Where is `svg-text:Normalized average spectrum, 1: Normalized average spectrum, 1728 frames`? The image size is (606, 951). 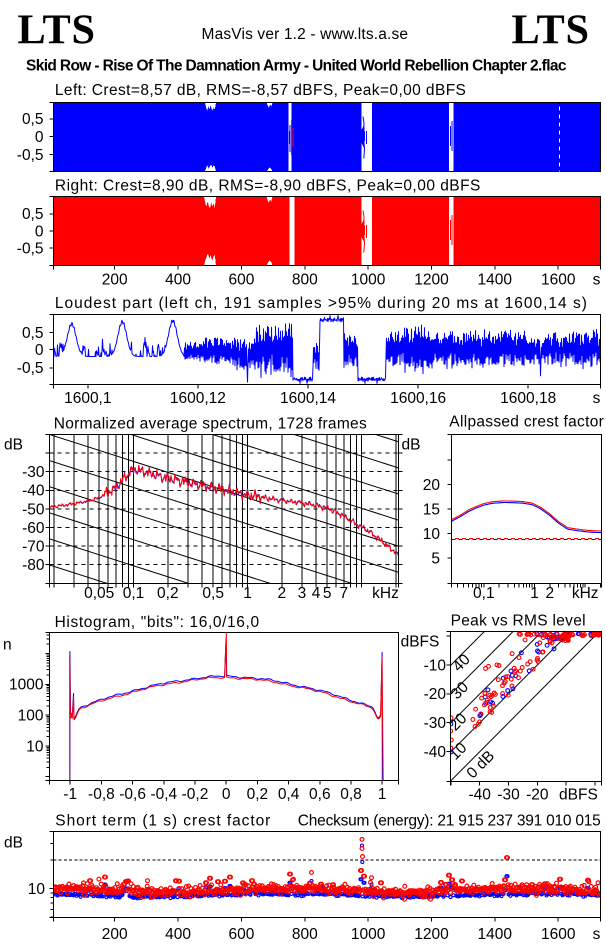
svg-text:Normalized average spectrum, 1: Normalized average spectrum, 1728 frames is located at coordinates (210, 424).